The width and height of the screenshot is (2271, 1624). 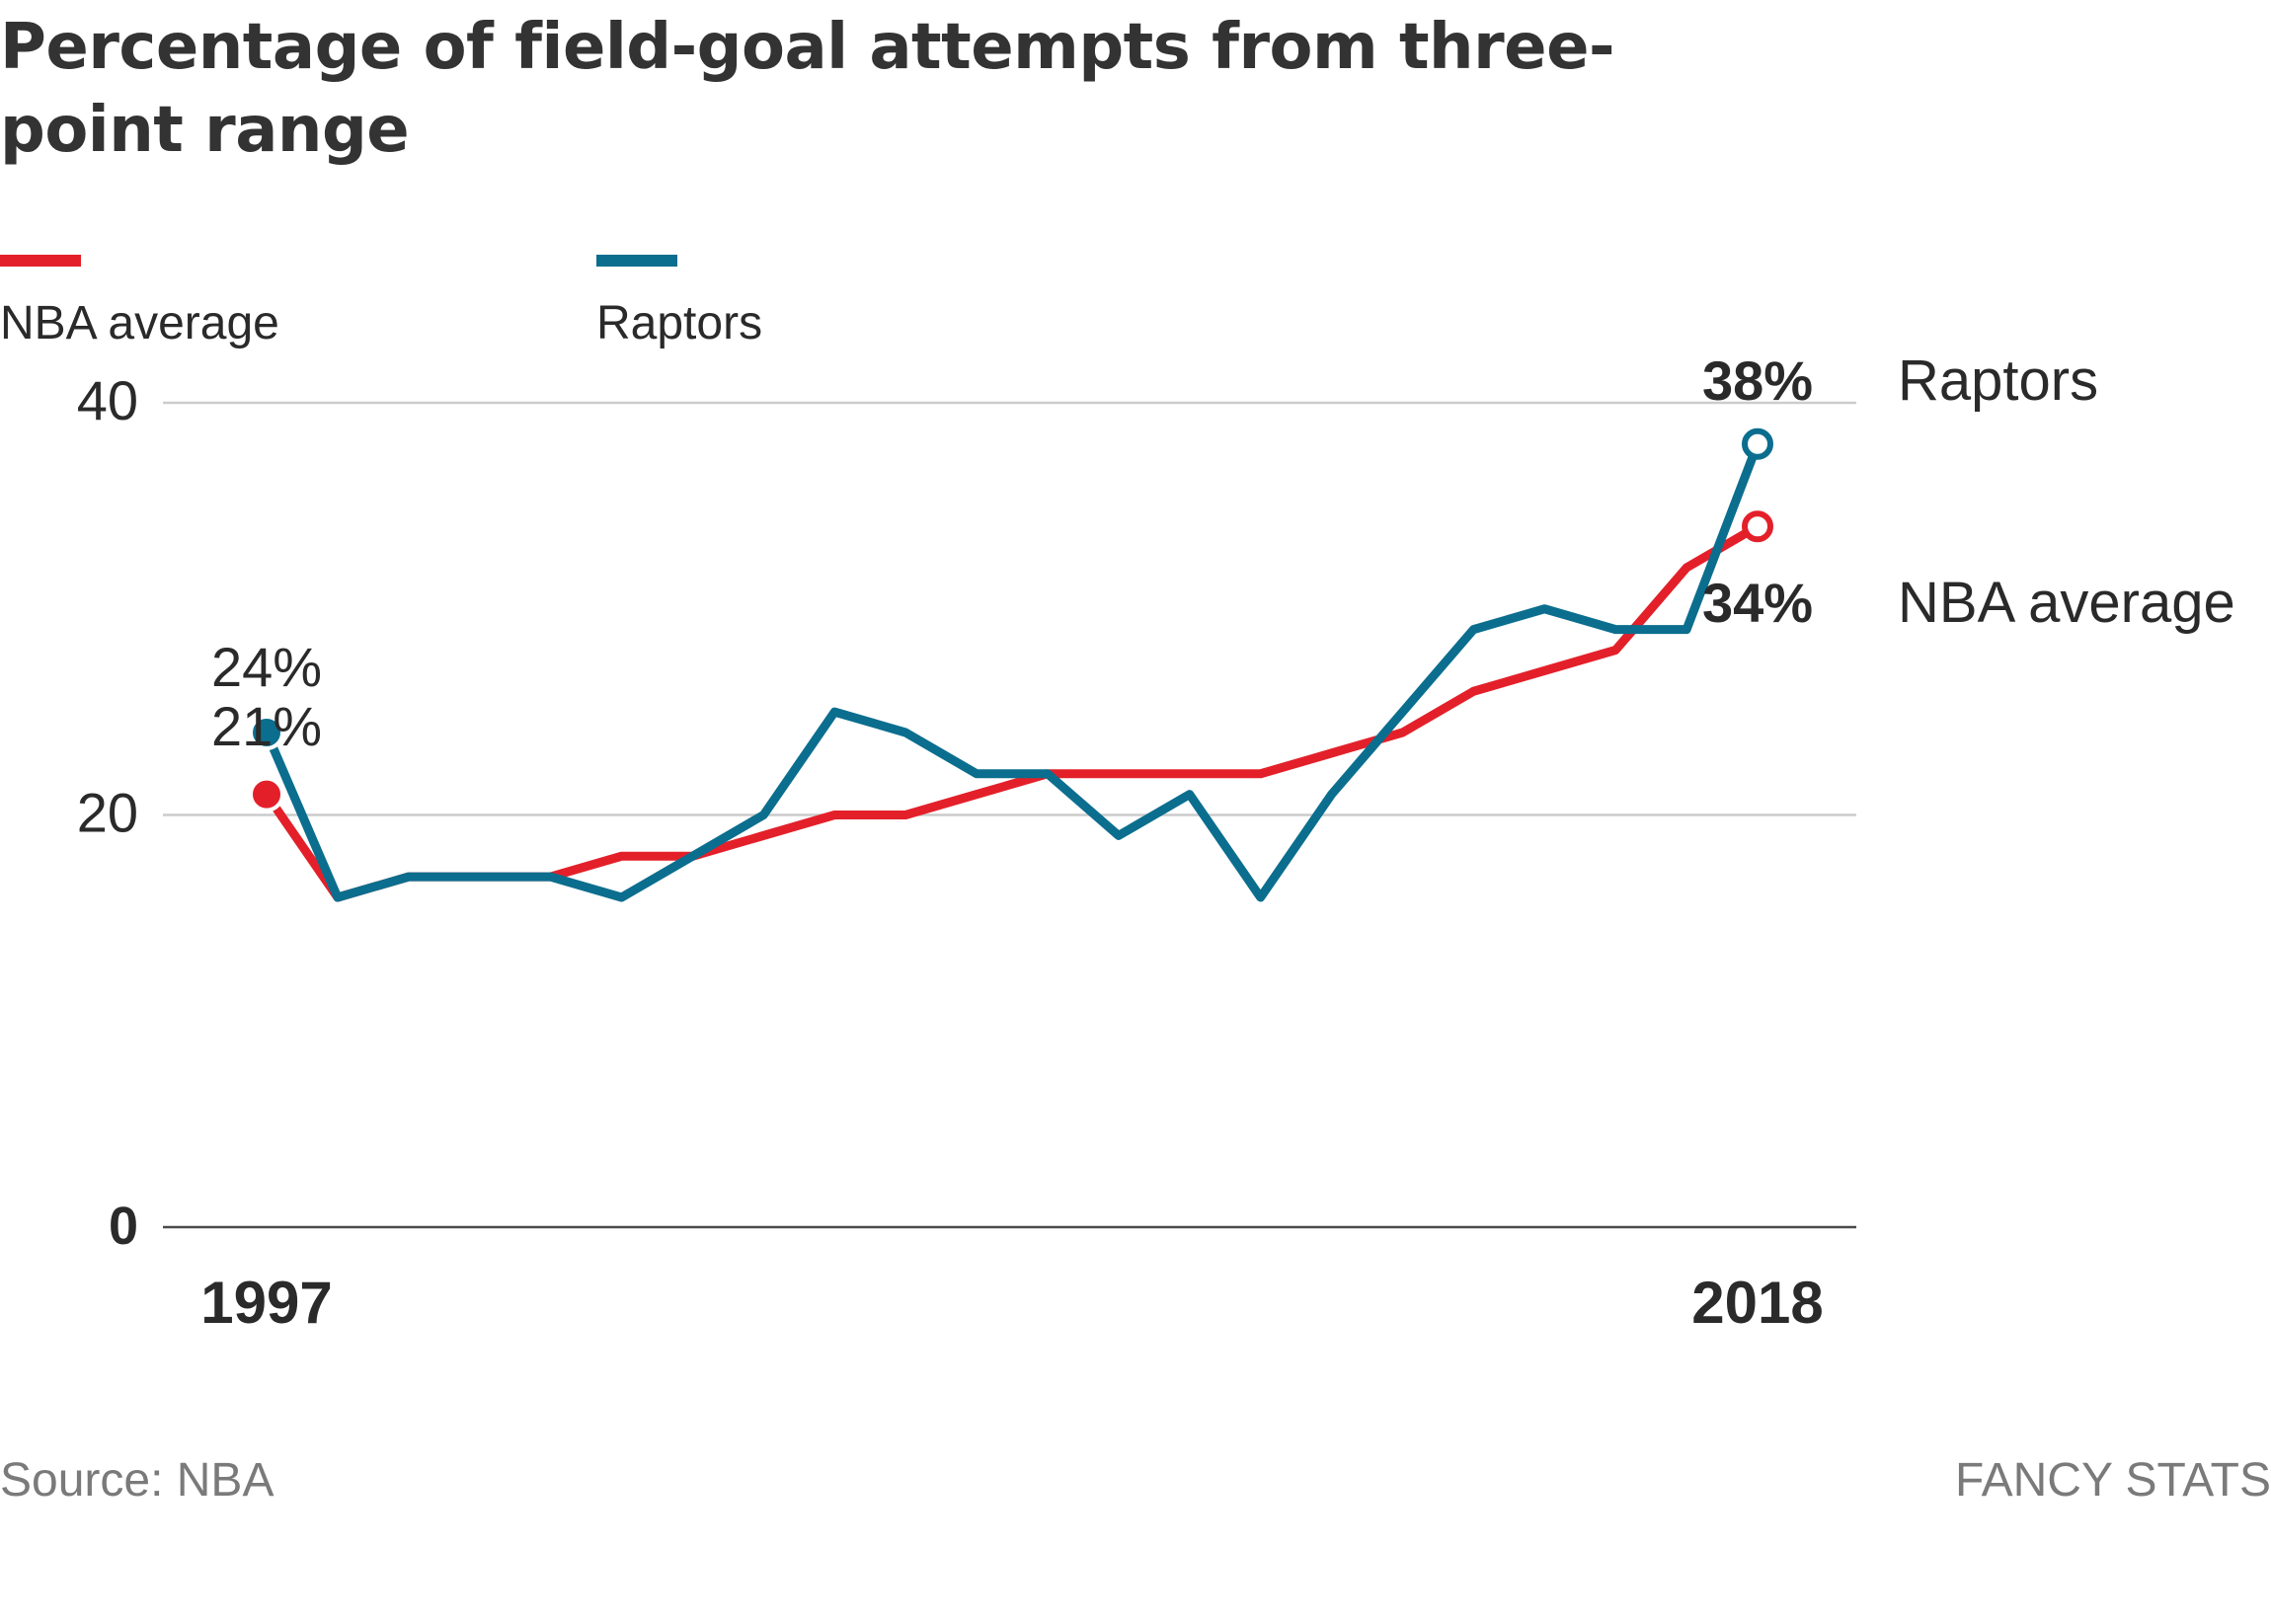 What do you see at coordinates (137, 1480) in the screenshot?
I see `source-note: Source: NBA` at bounding box center [137, 1480].